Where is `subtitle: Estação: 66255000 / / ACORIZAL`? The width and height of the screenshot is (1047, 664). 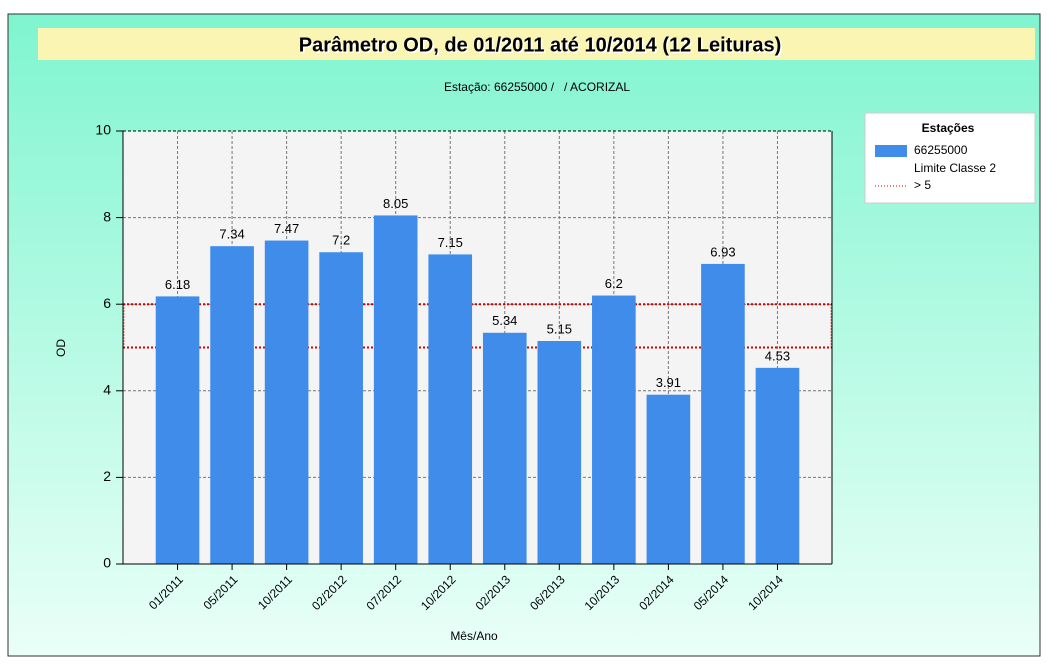
subtitle: Estação: 66255000 / / ACORIZAL is located at coordinates (537, 87).